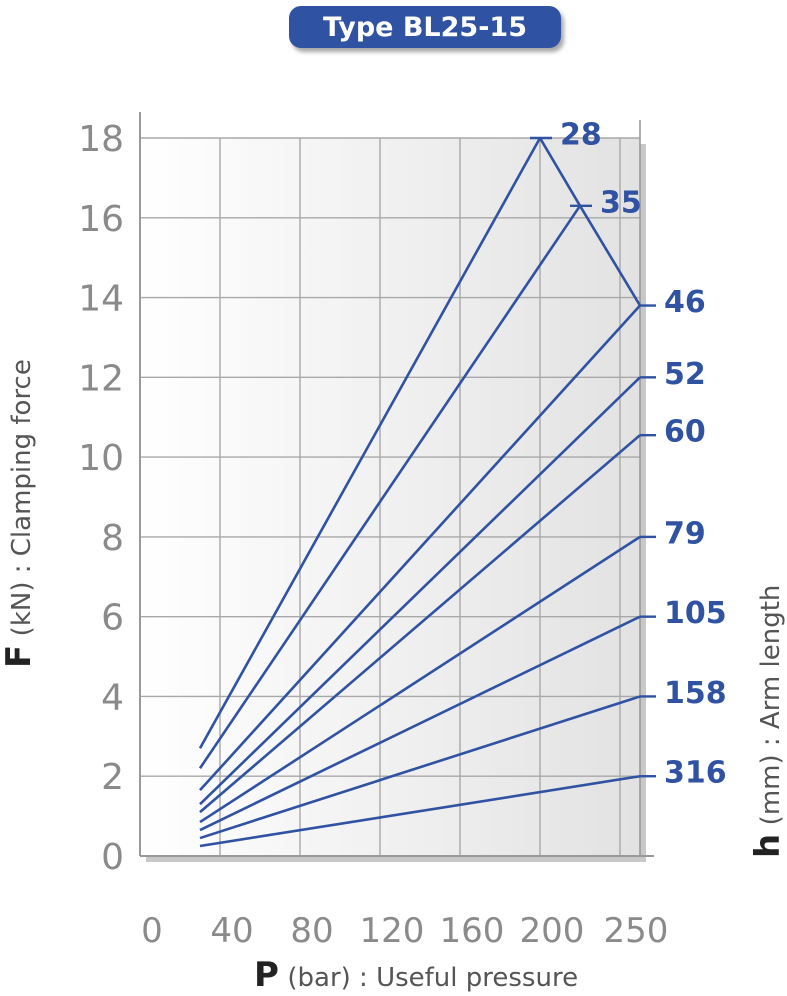  Describe the element at coordinates (19, 656) in the screenshot. I see `y-axis-symbol: F` at that location.